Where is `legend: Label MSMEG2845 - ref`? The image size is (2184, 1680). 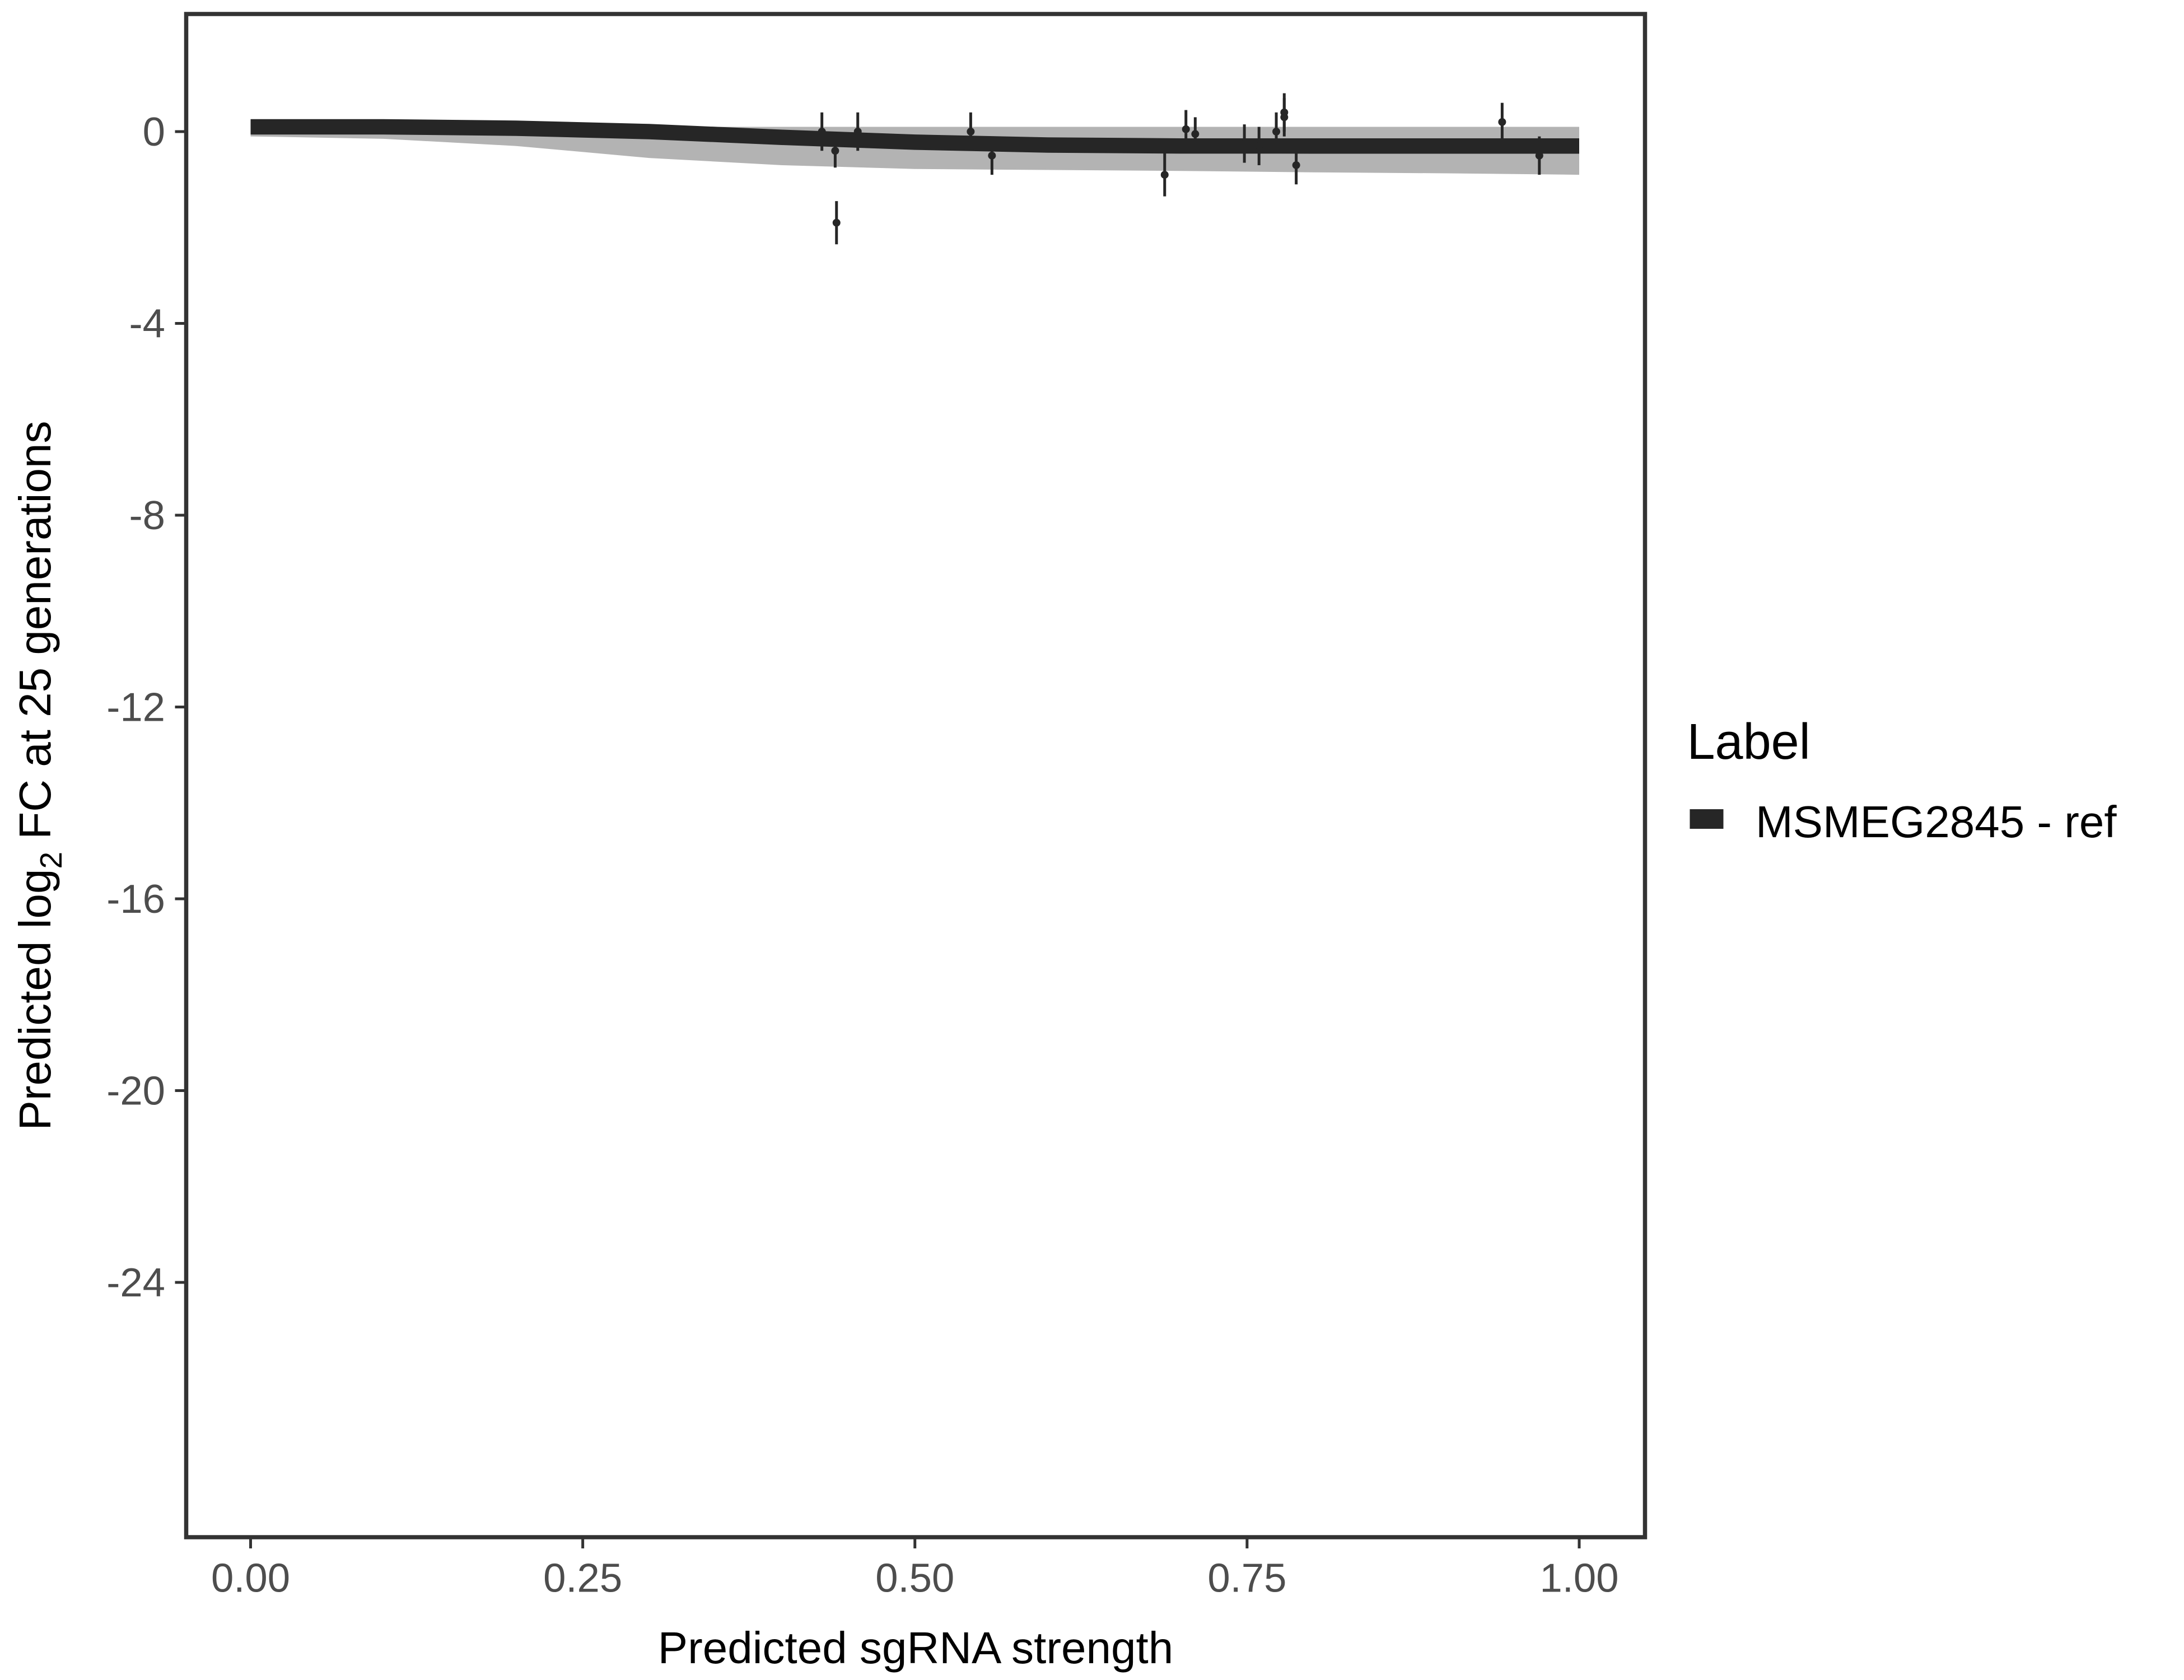
legend: Label MSMEG2845 - ref is located at coordinates (1902, 781).